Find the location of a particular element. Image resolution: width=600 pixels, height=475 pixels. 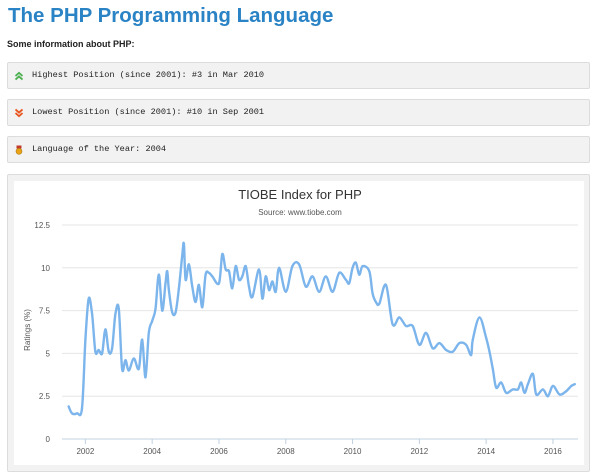

y-tick-label: 5 is located at coordinates (48, 353).